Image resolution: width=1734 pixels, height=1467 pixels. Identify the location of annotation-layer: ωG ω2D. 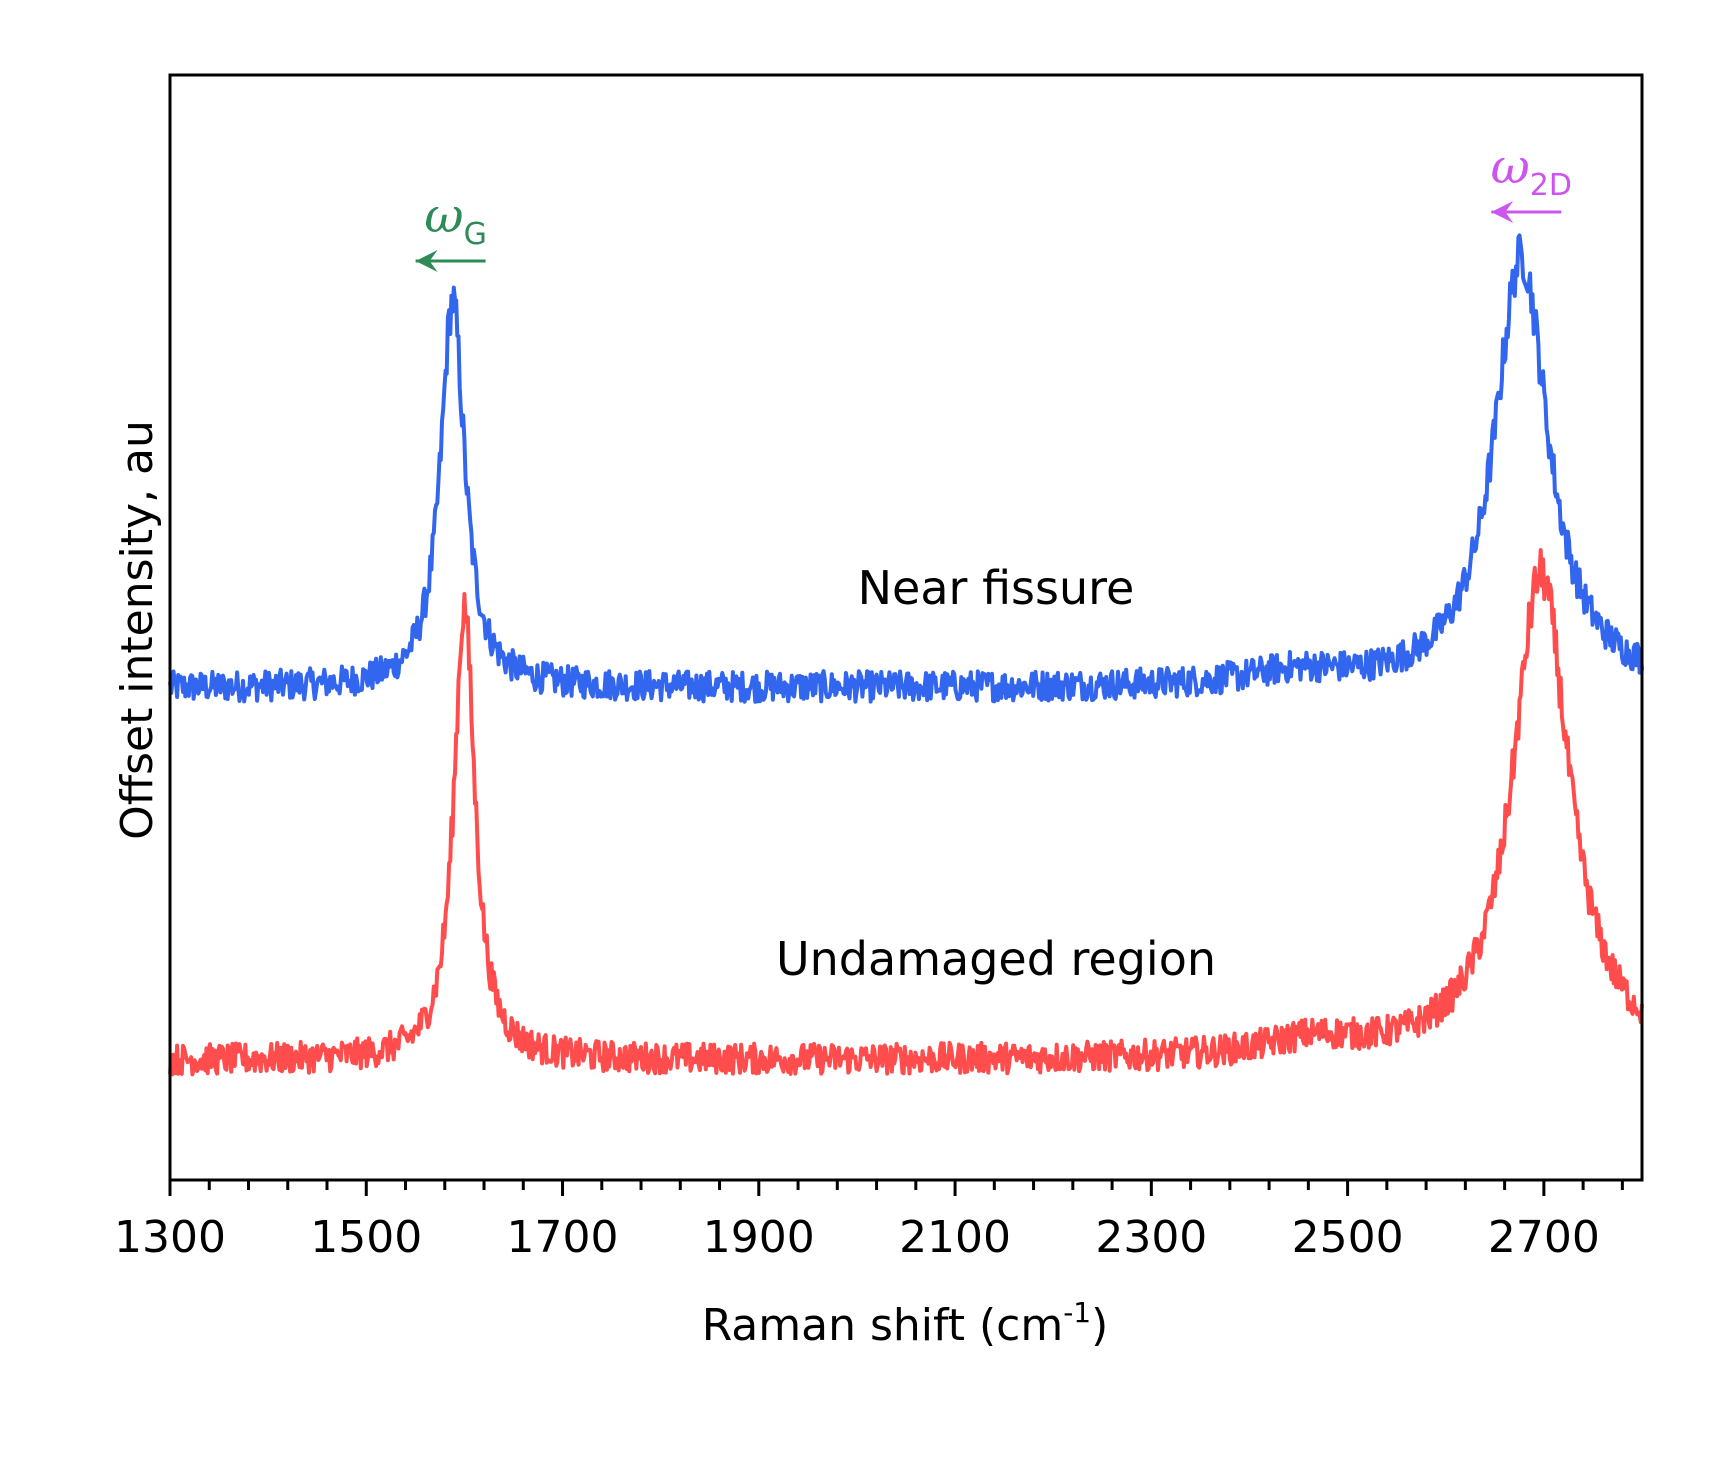
(993, 205).